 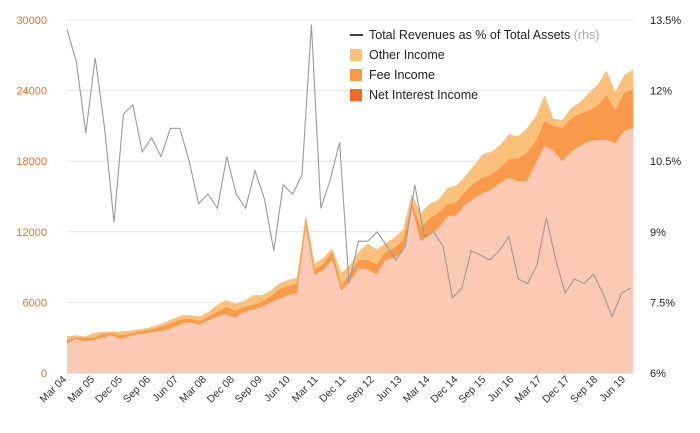 What do you see at coordinates (109, 390) in the screenshot?
I see `x-tick-label: Dec 05` at bounding box center [109, 390].